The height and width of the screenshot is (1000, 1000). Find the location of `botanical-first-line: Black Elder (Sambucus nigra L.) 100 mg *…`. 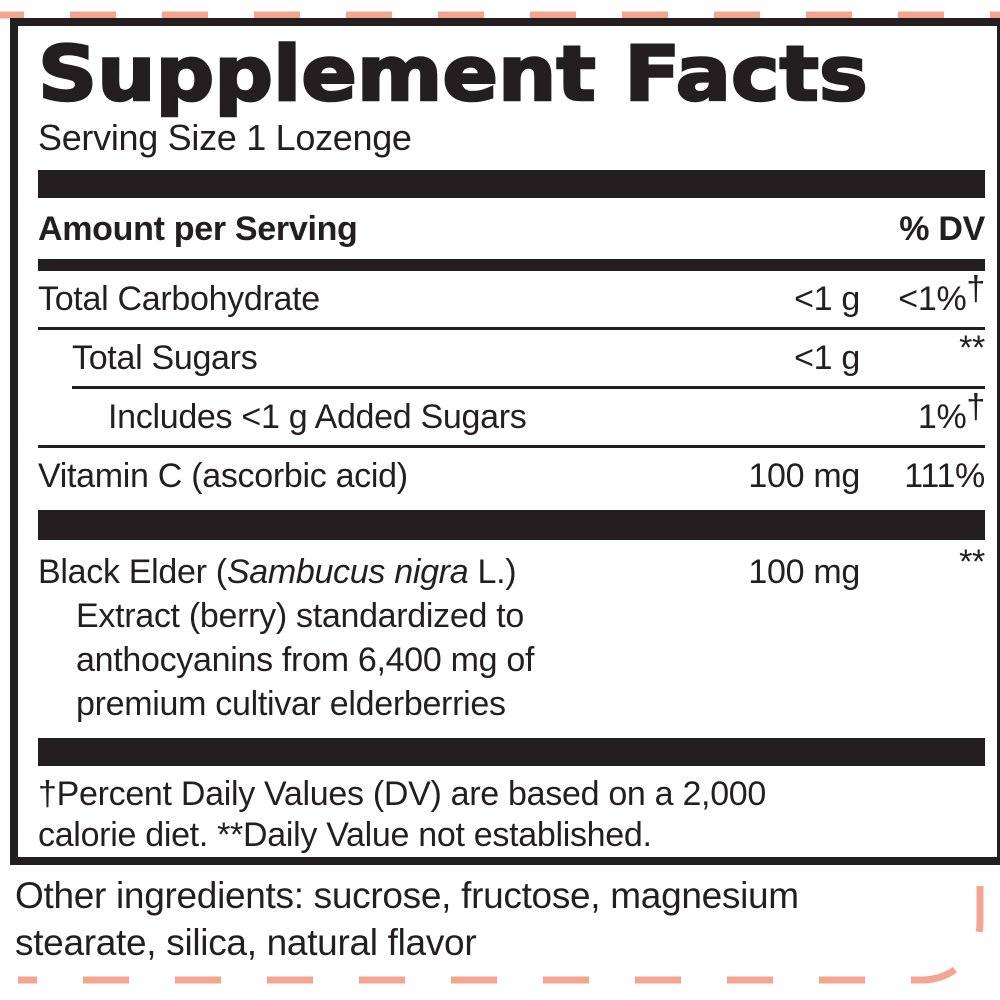

botanical-first-line: Black Elder (Sambucus nigra L.) 100 mg *… is located at coordinates (511, 568).